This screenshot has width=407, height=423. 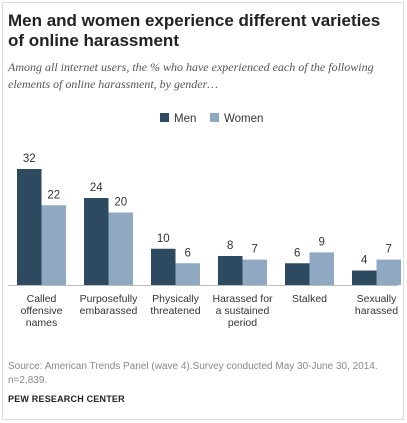 What do you see at coordinates (109, 305) in the screenshot?
I see `category-label-1: Purposefully embarassed` at bounding box center [109, 305].